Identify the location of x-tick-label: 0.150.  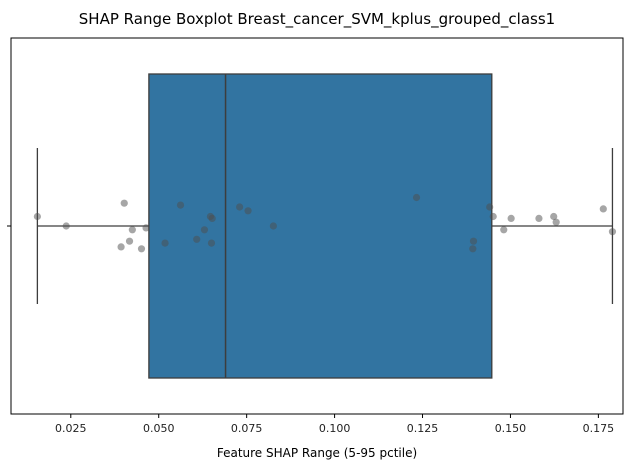
(511, 428).